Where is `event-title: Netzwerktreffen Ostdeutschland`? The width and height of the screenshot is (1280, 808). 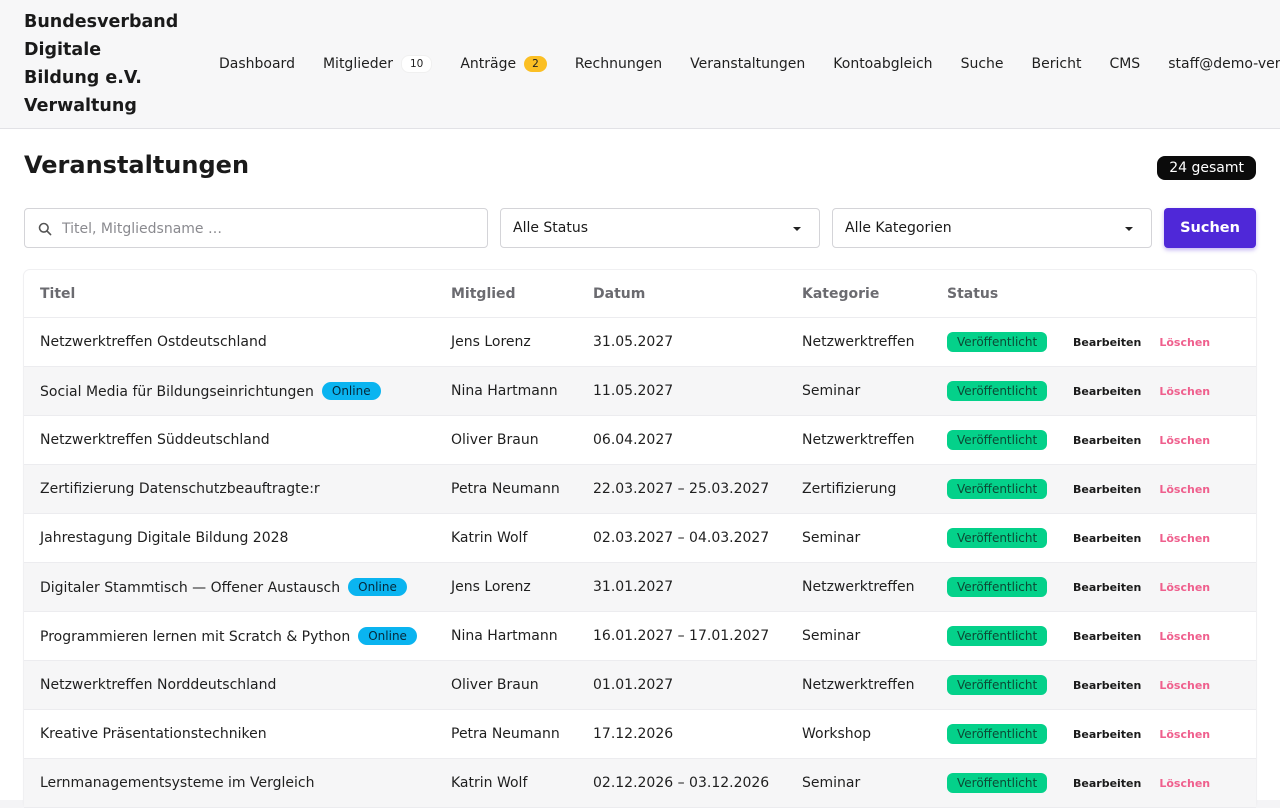 event-title: Netzwerktreffen Ostdeutschland is located at coordinates (153, 342).